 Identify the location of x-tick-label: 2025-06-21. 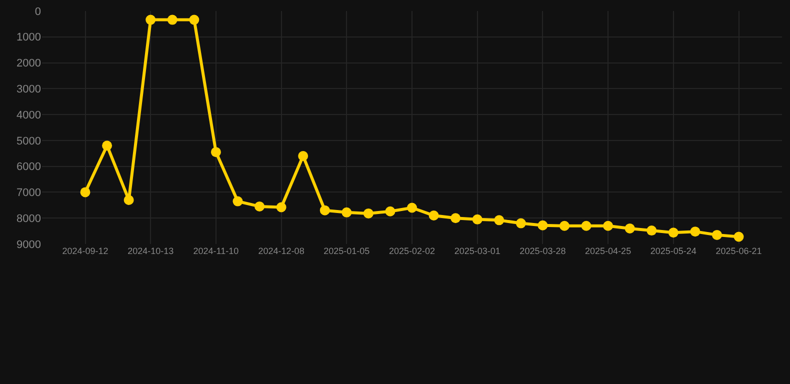
(739, 251).